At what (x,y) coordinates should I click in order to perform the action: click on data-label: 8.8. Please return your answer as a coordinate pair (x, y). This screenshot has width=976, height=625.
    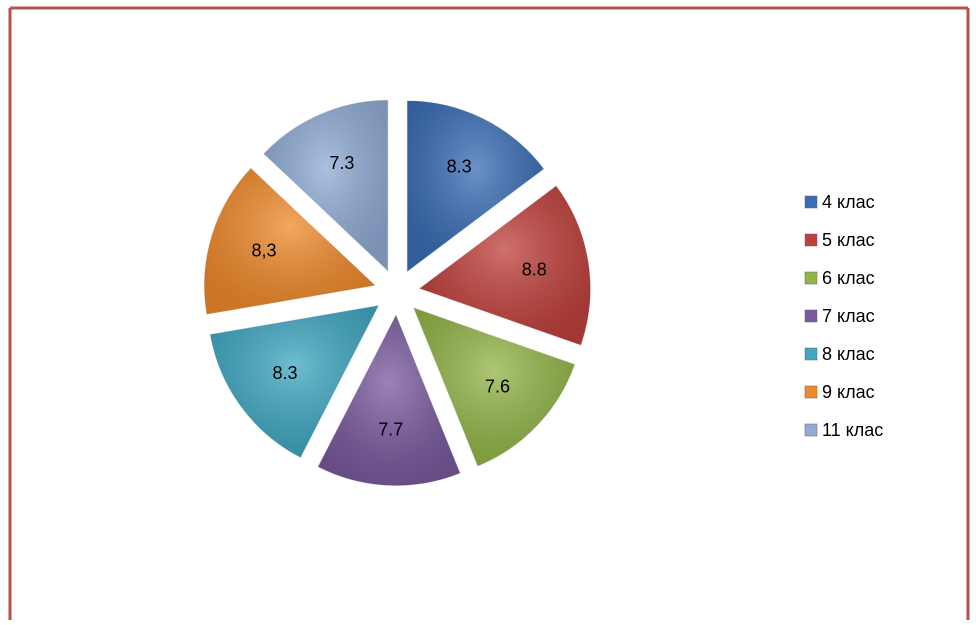
    Looking at the image, I should click on (534, 270).